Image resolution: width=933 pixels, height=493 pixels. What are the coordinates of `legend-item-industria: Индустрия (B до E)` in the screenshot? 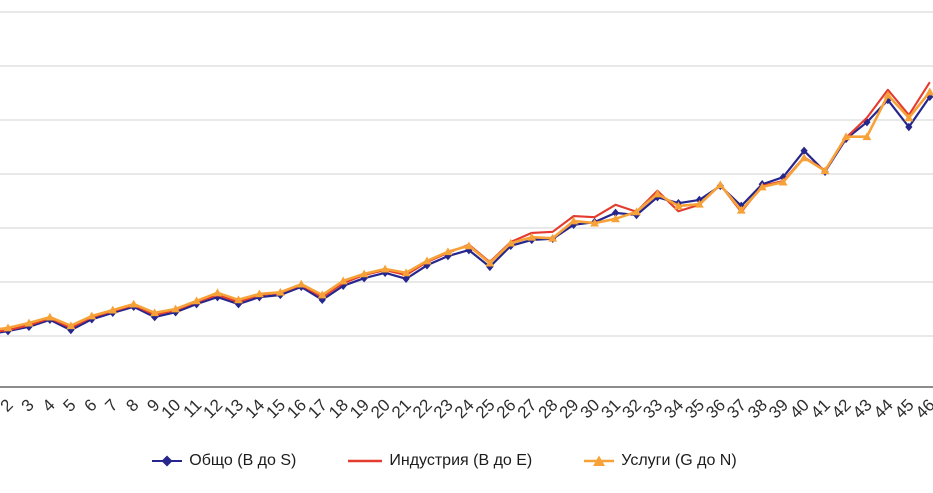 It's located at (440, 461).